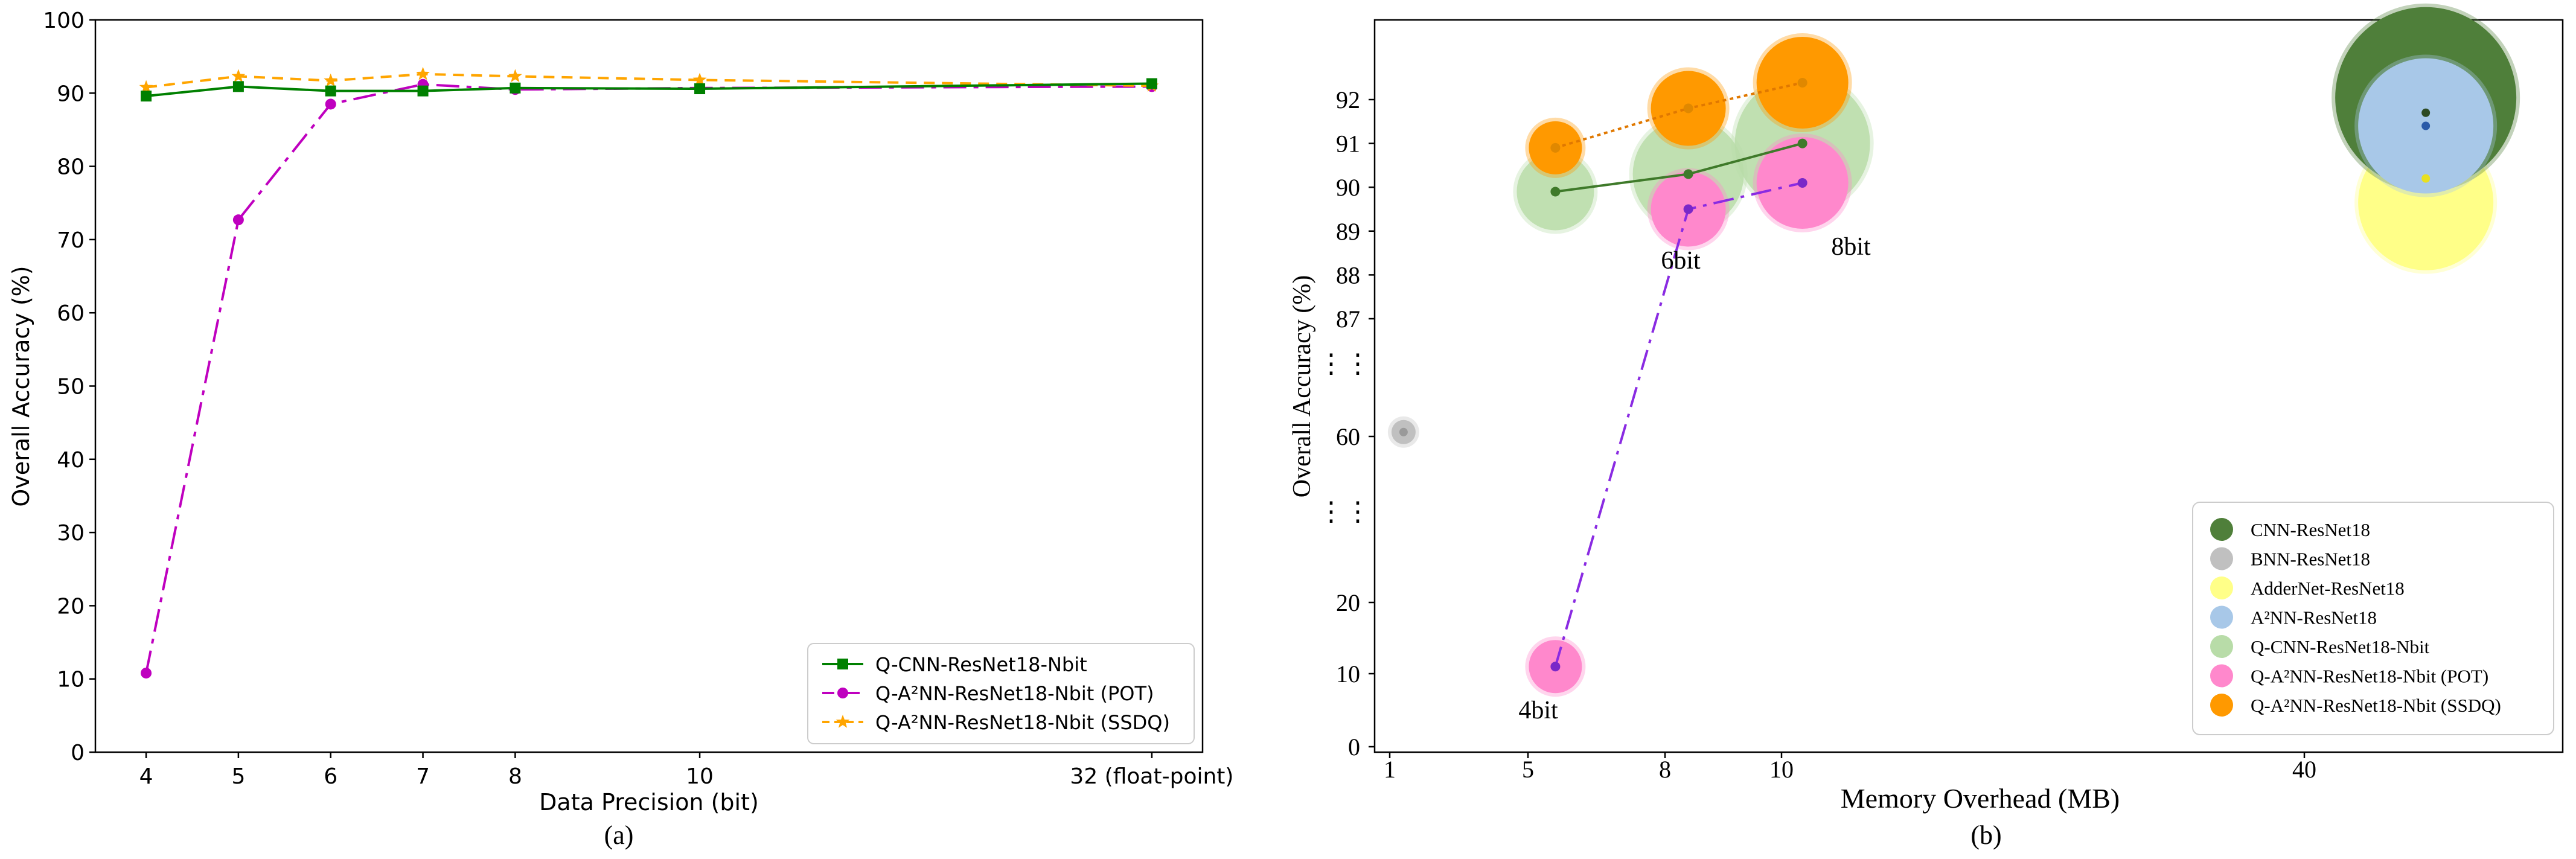  I want to click on panel-b-x-ticks: 1 5 8 10 40, so click(1850, 767).